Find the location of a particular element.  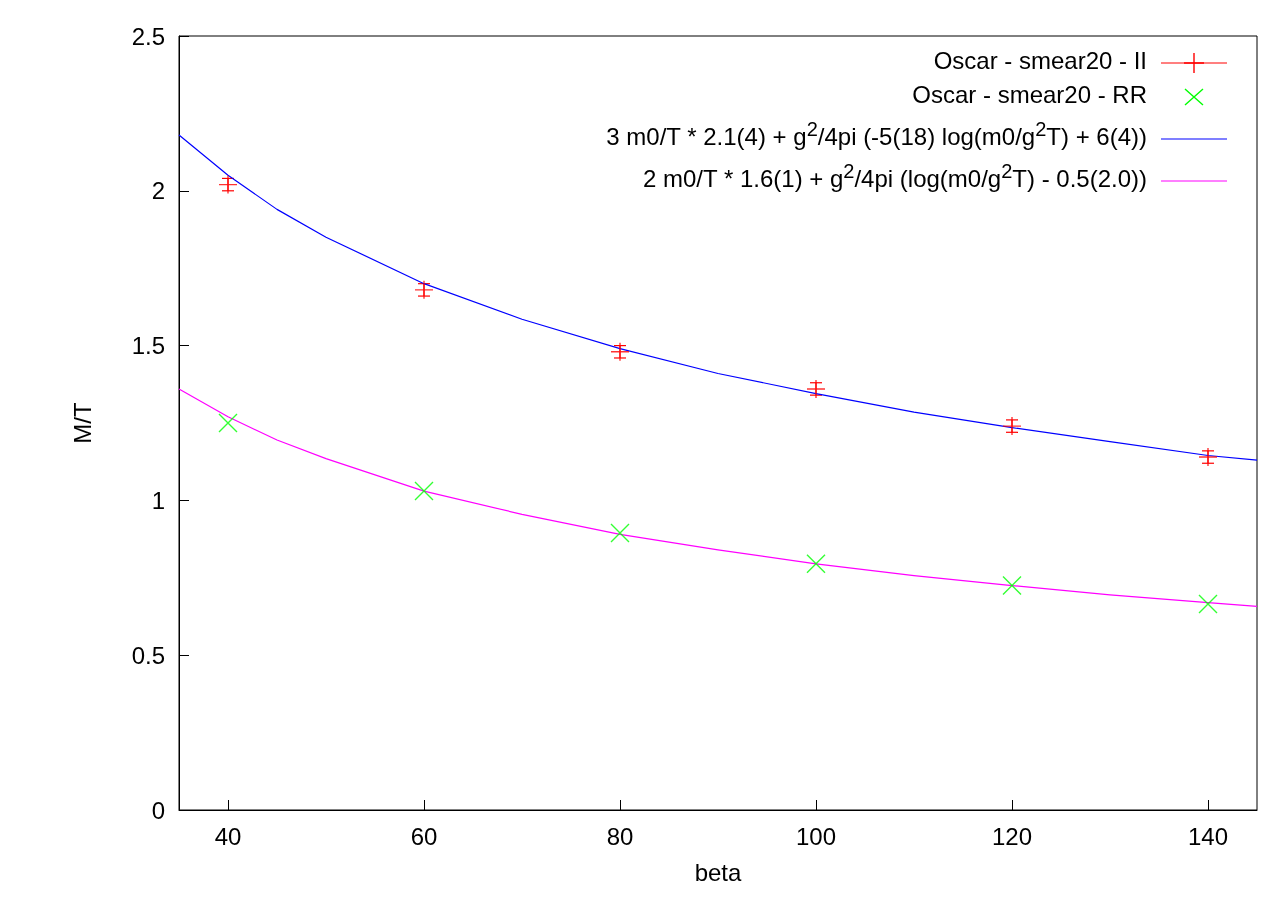

x-tick-label: 40 is located at coordinates (228, 836).